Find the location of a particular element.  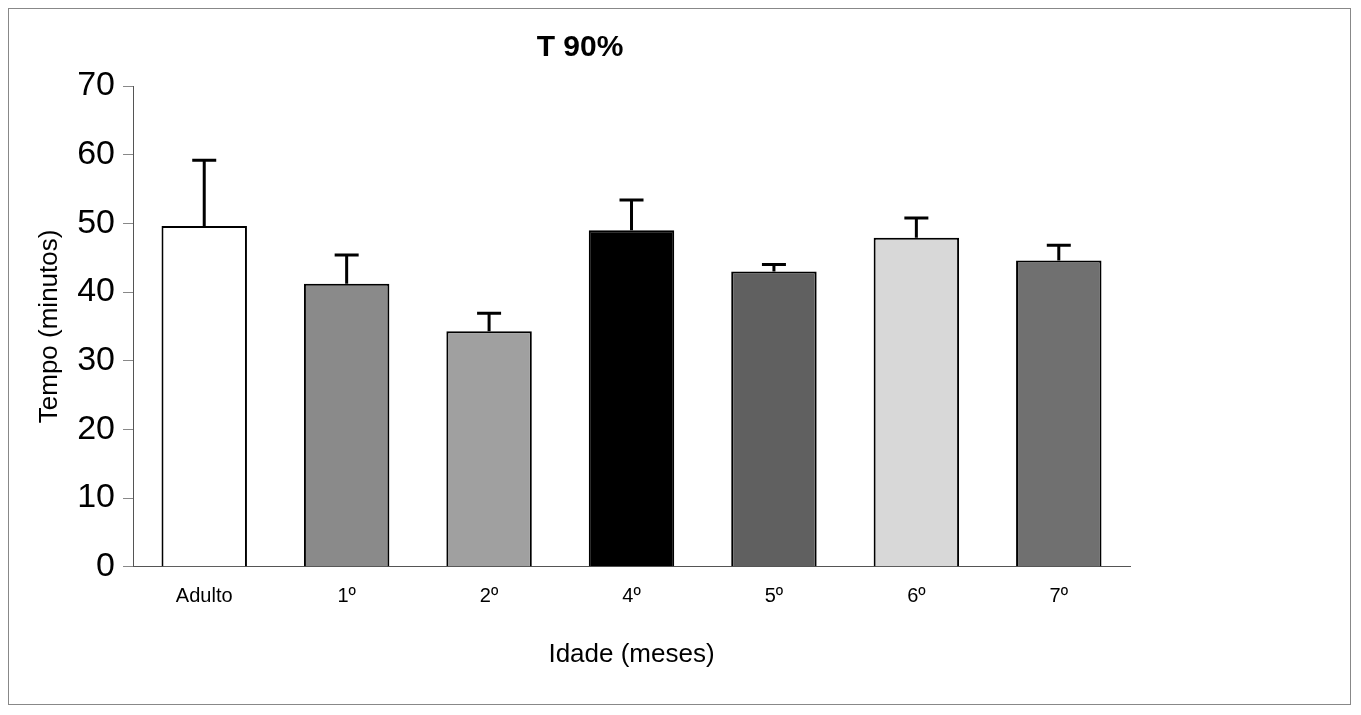

y-tick-label: 60 is located at coordinates (96, 152).